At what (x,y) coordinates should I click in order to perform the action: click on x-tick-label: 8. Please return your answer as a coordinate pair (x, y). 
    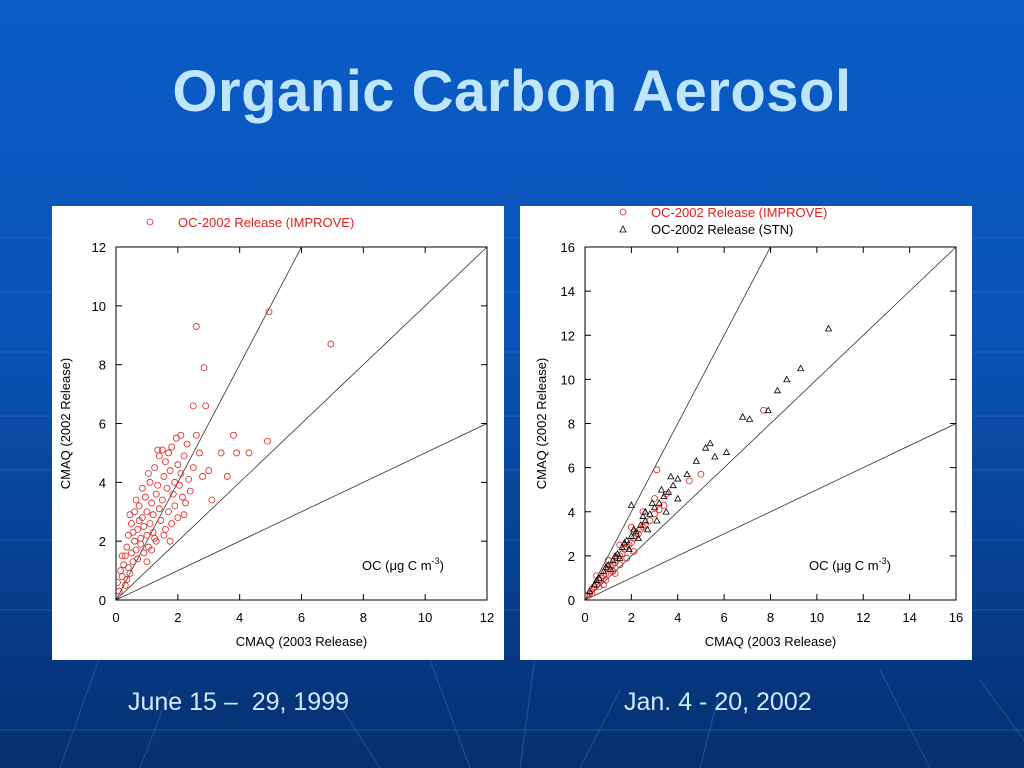
    Looking at the image, I should click on (363, 617).